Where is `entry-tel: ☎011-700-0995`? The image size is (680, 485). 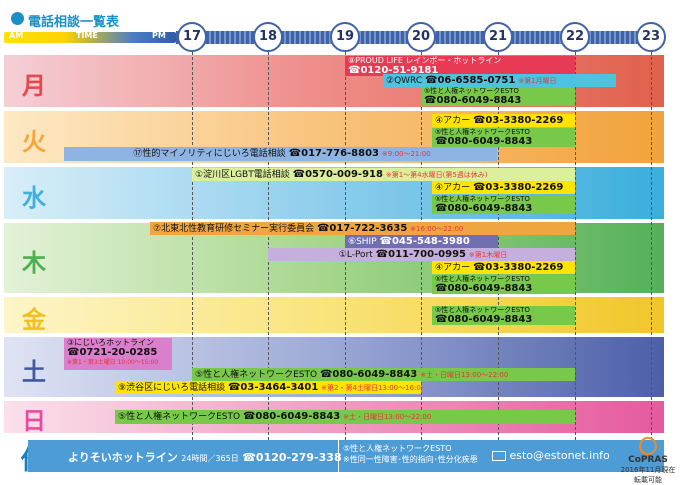 entry-tel: ☎011-700-0995 is located at coordinates (421, 254).